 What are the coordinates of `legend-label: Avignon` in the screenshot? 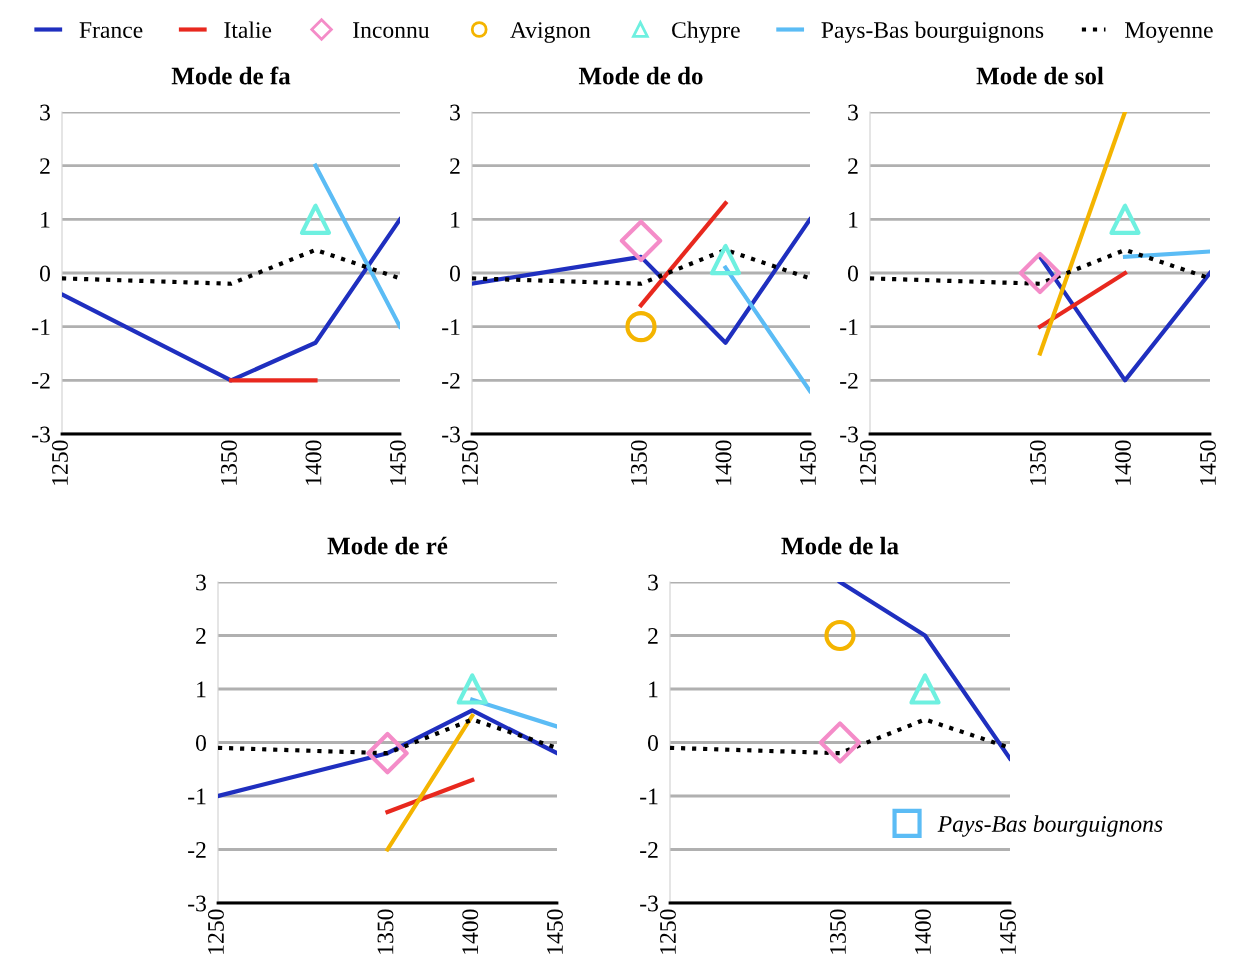 It's located at (550, 32).